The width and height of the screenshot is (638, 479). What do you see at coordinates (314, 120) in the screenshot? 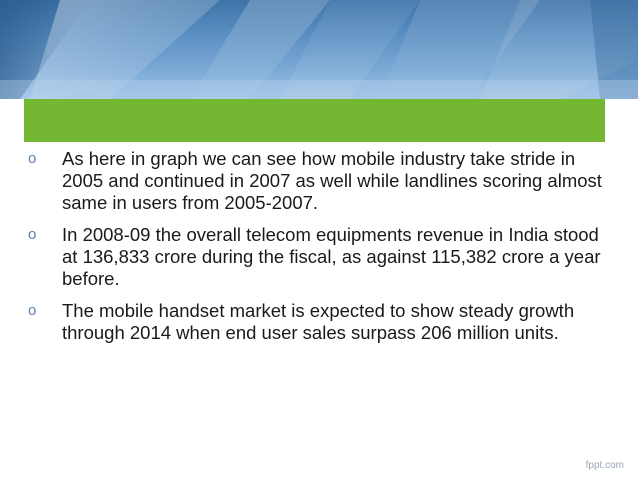
I see `title-bar` at bounding box center [314, 120].